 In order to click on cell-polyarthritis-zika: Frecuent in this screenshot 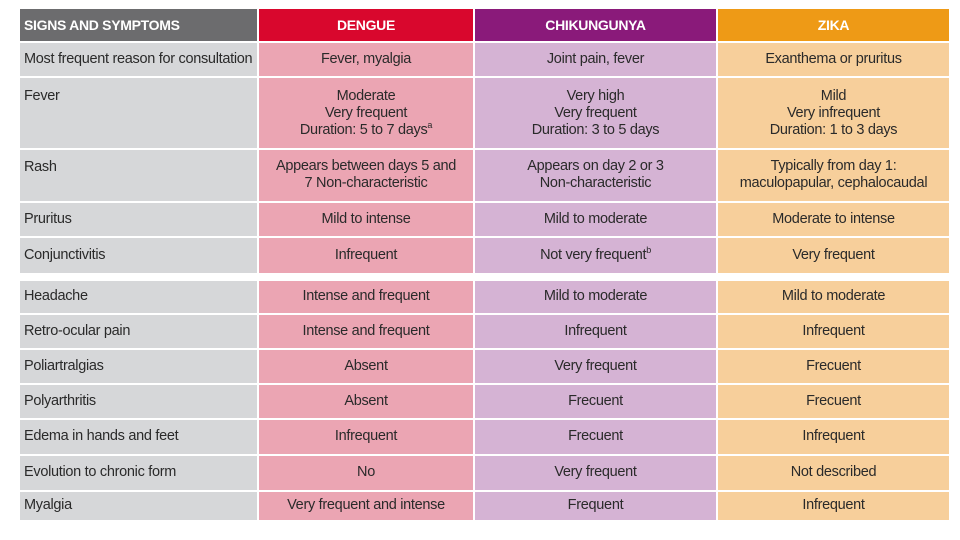, I will do `click(833, 402)`.